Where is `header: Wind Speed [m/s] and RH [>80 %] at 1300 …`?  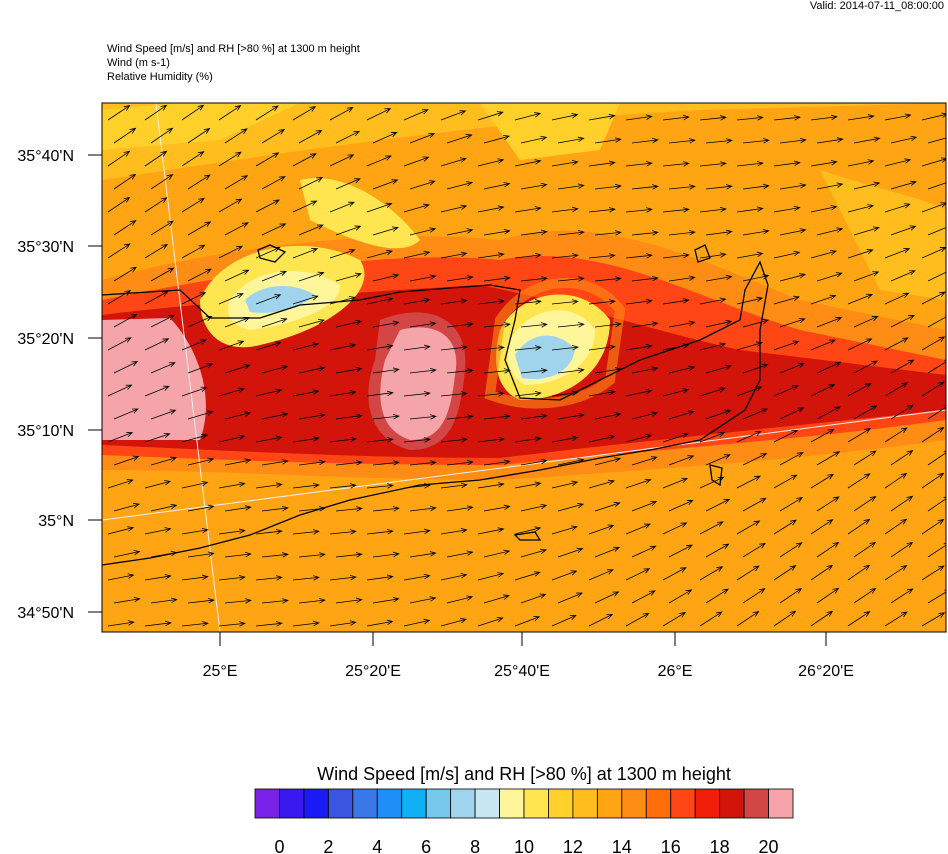
header: Wind Speed [m/s] and RH [>80 %] at 1300 … is located at coordinates (233, 63).